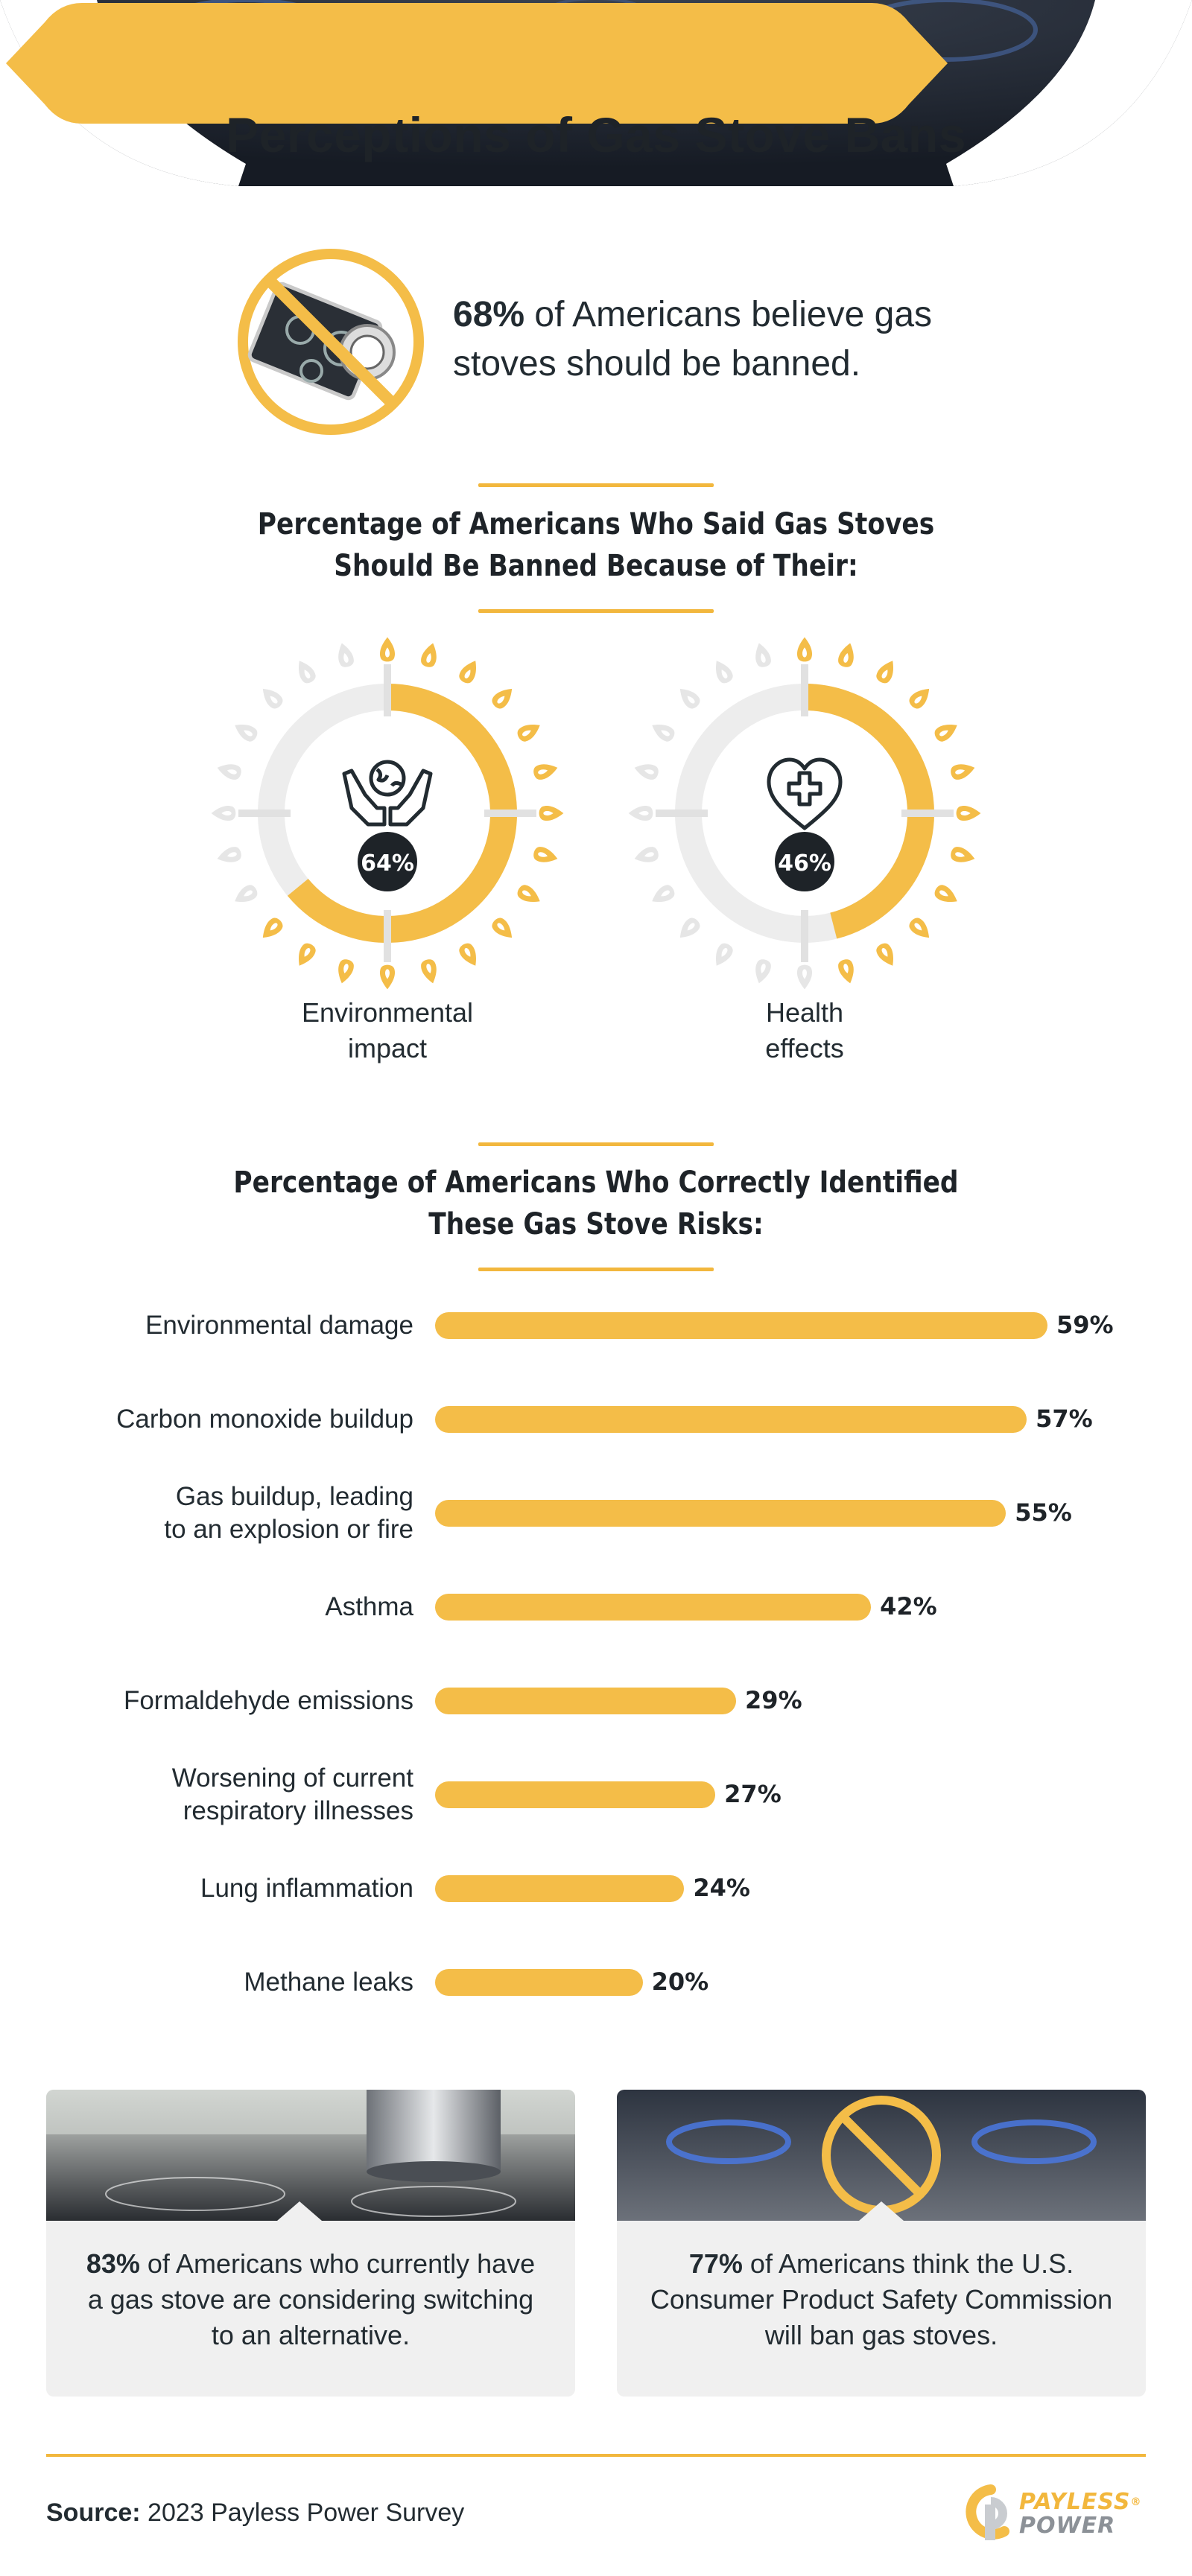 This screenshot has height=2576, width=1192. What do you see at coordinates (489, 314) in the screenshot?
I see `intro-percent: 68%` at bounding box center [489, 314].